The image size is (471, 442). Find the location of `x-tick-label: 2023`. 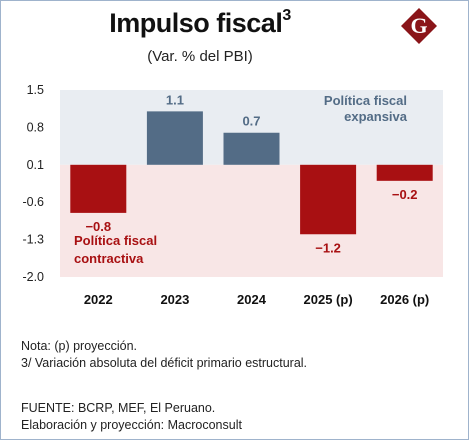

x-tick-label: 2023 is located at coordinates (174, 299).